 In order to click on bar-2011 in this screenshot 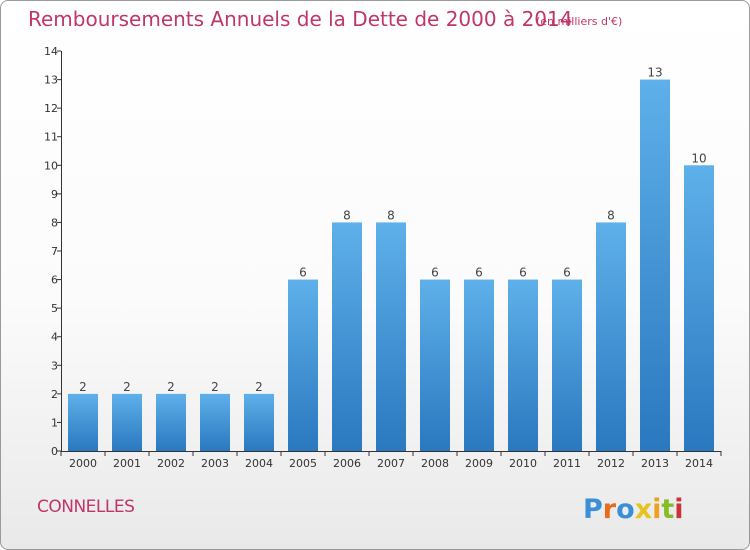, I will do `click(567, 365)`.